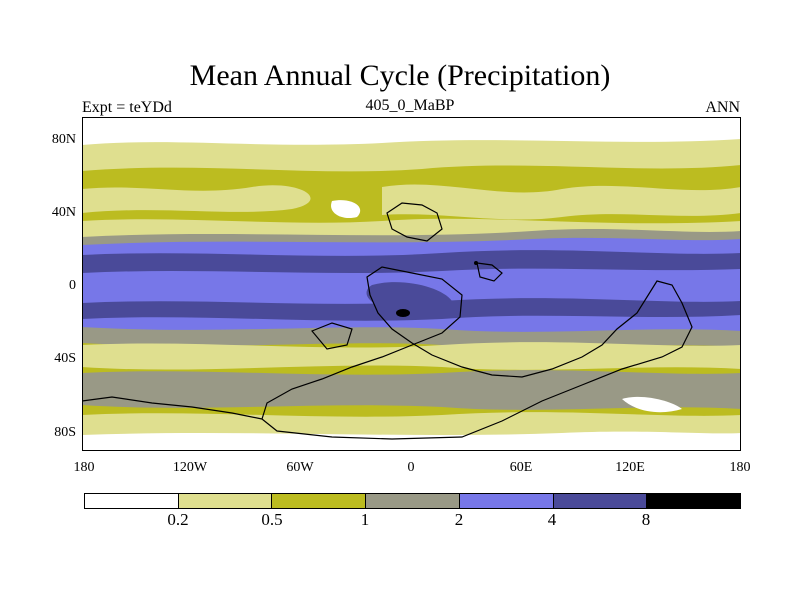 The width and height of the screenshot is (800, 600). Describe the element at coordinates (190, 467) in the screenshot. I see `lon-label-120w: 120W` at that location.